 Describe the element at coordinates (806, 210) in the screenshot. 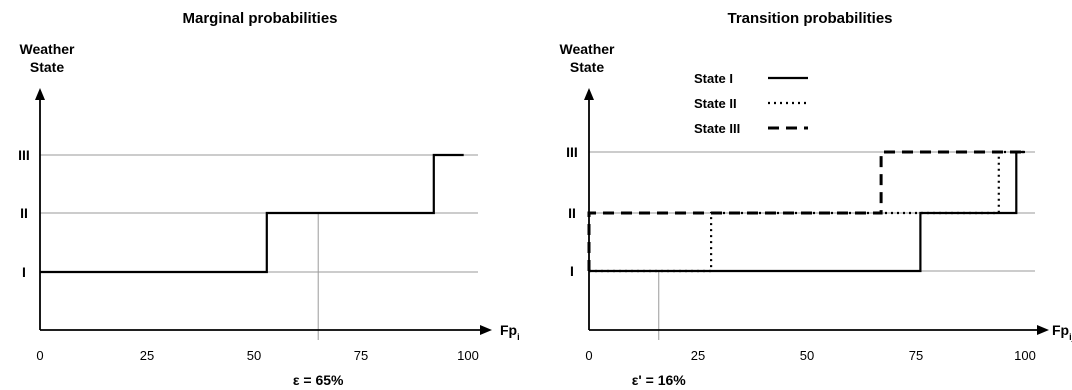

I see `series-state-iii` at that location.